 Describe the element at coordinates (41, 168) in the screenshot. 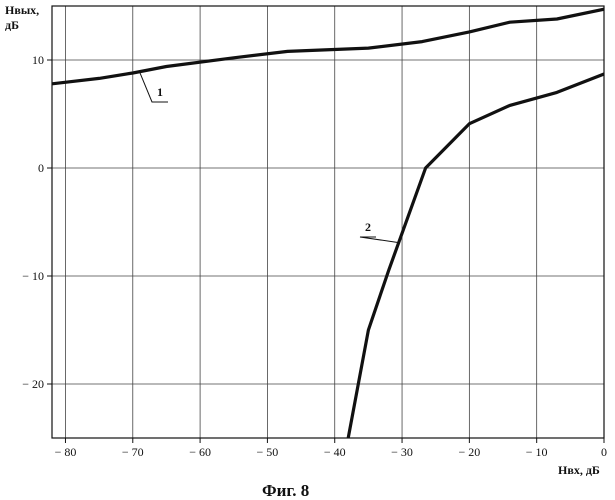

I see `y-tick-label: 0` at that location.